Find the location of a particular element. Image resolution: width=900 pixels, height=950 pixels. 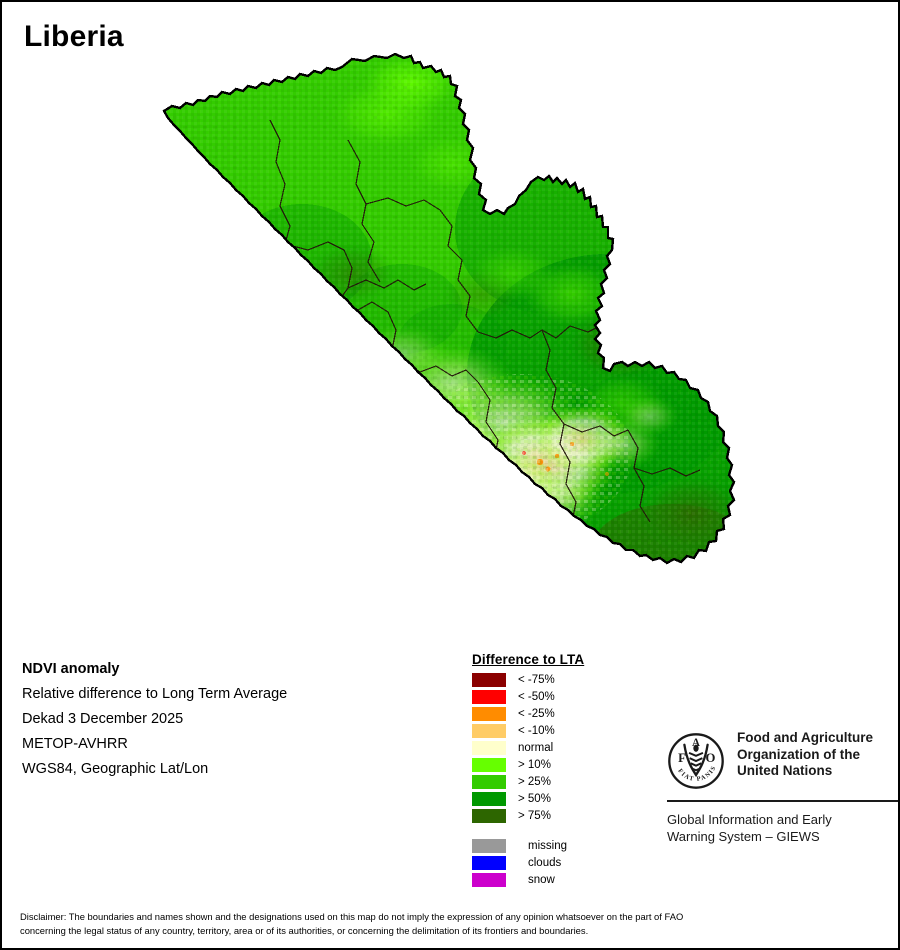

legend-item: < -10% is located at coordinates (562, 730).